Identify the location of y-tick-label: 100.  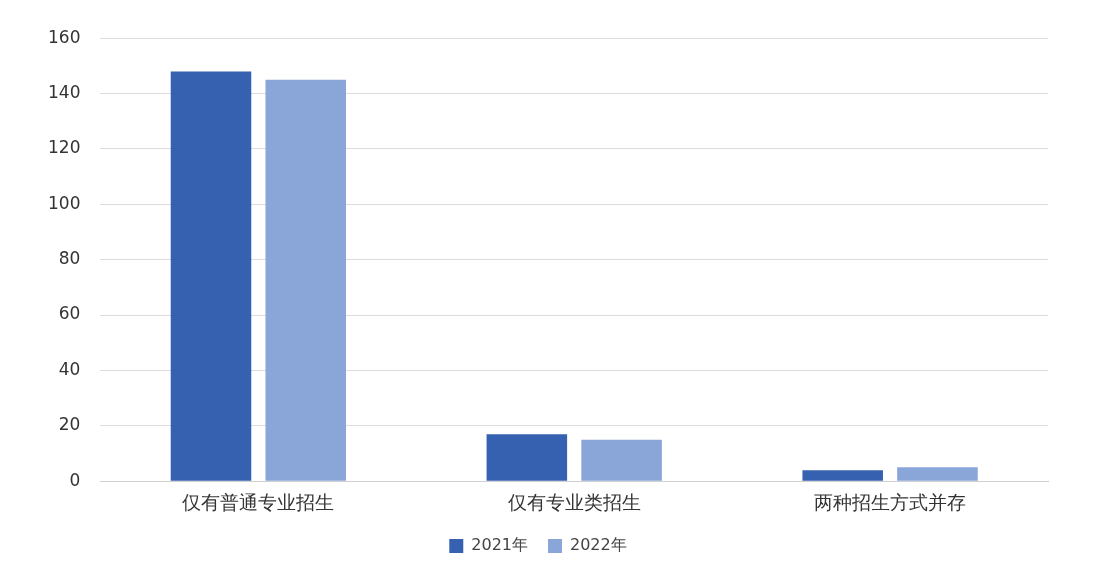
(64, 202).